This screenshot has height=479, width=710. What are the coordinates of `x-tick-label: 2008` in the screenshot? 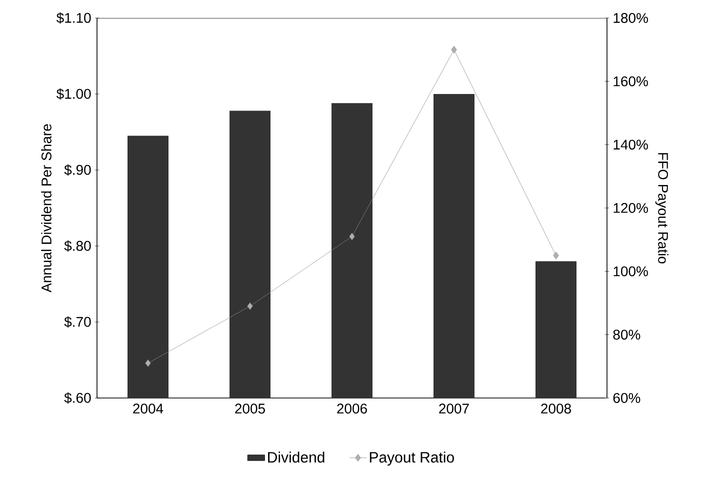 It's located at (556, 409).